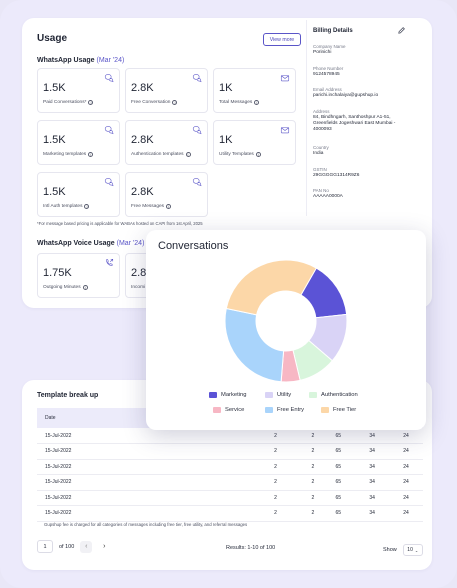 The height and width of the screenshot is (588, 457). Describe the element at coordinates (254, 345) in the screenshot. I see `donut-slice-free-entry` at that location.